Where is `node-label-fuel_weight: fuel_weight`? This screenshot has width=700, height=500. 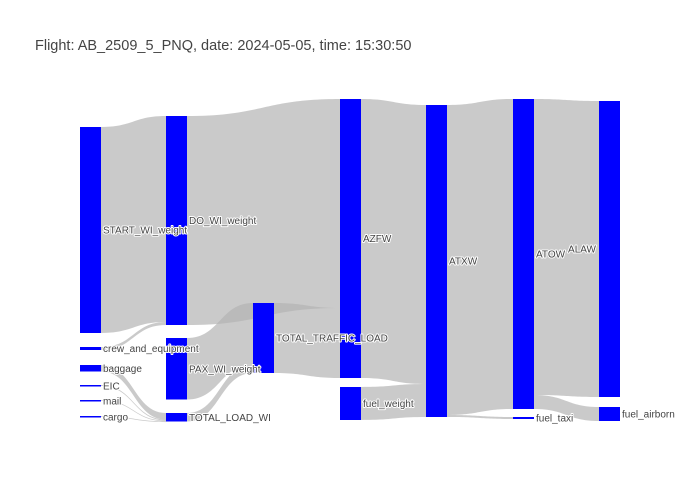
node-label-fuel_weight: fuel_weight is located at coordinates (388, 404).